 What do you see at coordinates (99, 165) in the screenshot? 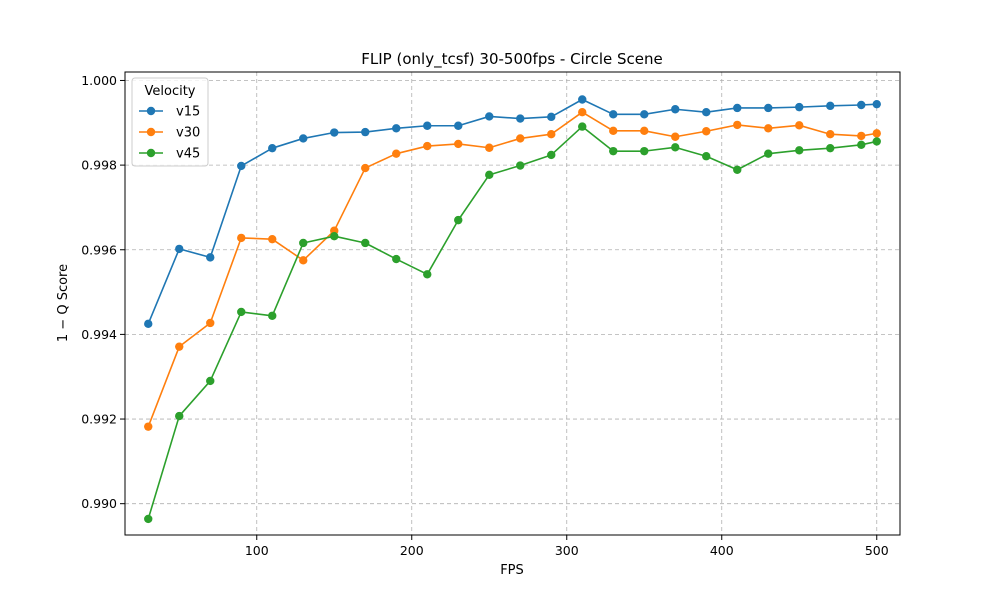
I see `y-tick-label: 0.998` at bounding box center [99, 165].